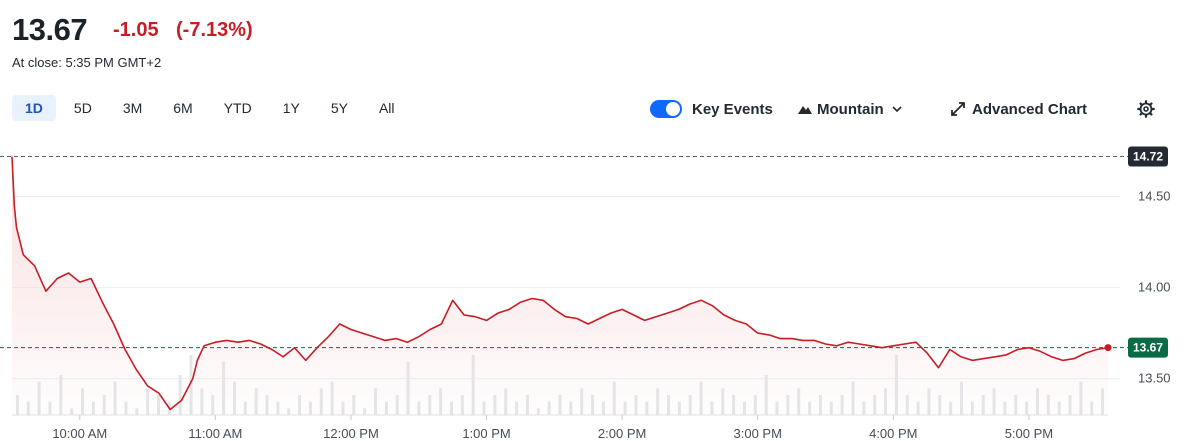 The image size is (1200, 441). Describe the element at coordinates (132, 108) in the screenshot. I see `range-tab: 3M` at that location.